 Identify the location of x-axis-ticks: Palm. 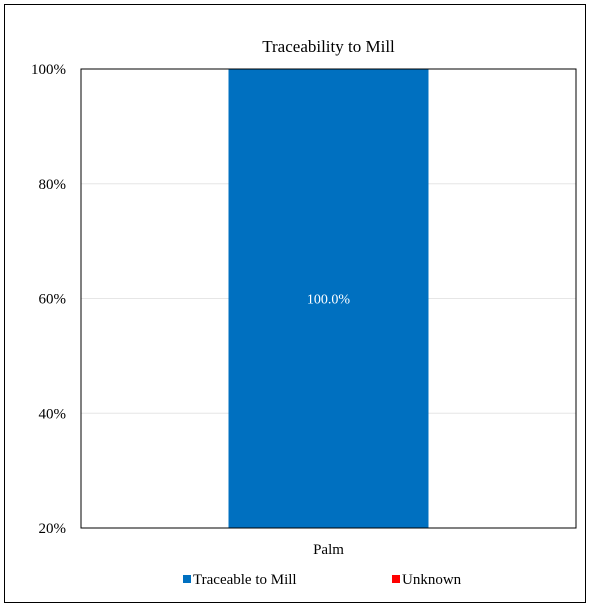
(328, 550).